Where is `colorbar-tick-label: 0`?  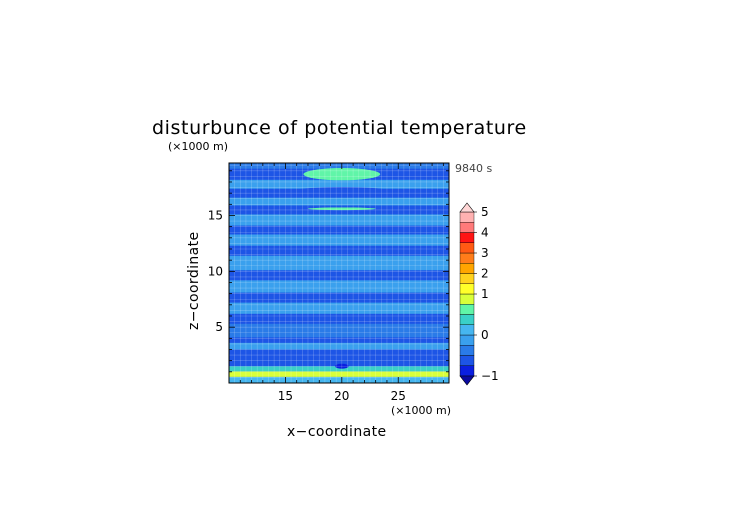
colorbar-tick-label: 0 is located at coordinates (485, 335).